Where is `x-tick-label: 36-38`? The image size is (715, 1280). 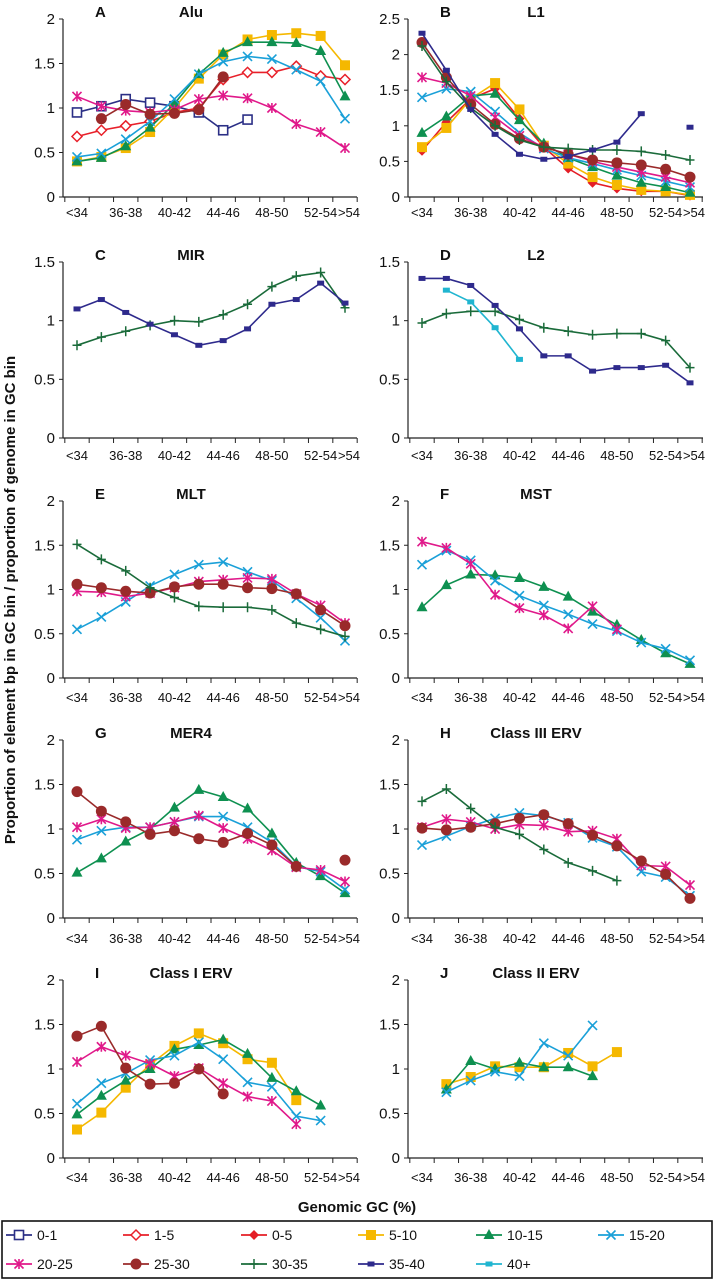 x-tick-label: 36-38 is located at coordinates (470, 455).